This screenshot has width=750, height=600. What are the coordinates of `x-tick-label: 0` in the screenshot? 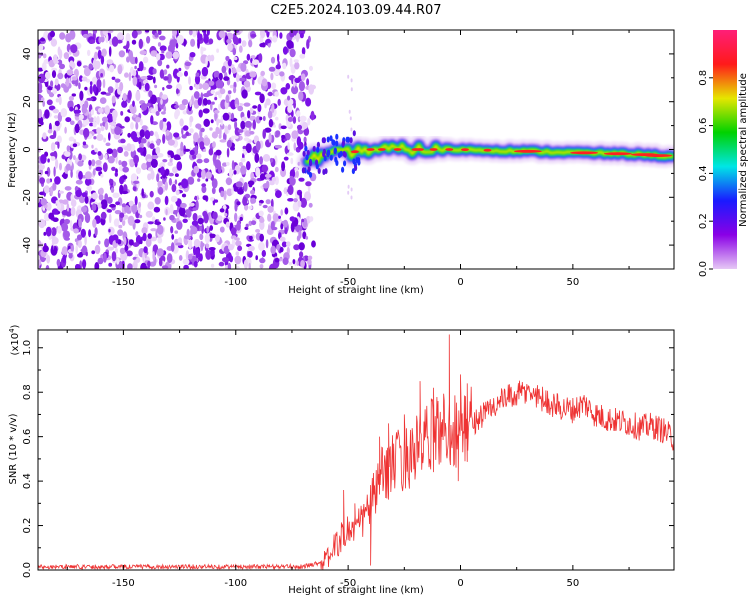 It's located at (460, 583).